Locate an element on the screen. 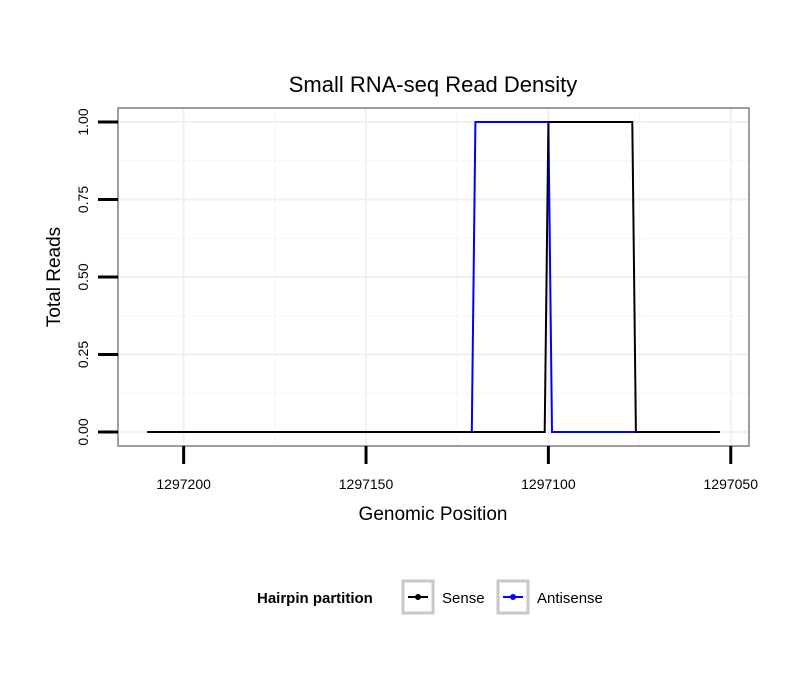  x-tick-label: 1297050 is located at coordinates (731, 484).